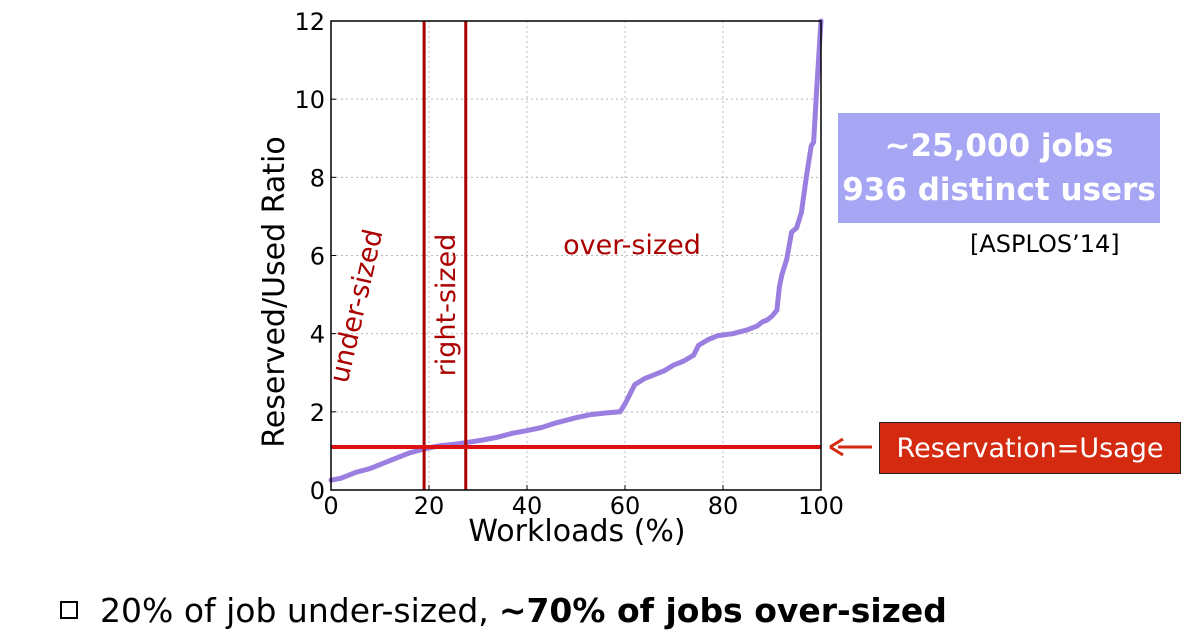 The width and height of the screenshot is (1191, 643). What do you see at coordinates (330, 506) in the screenshot?
I see `x-tick-label: 0` at bounding box center [330, 506].